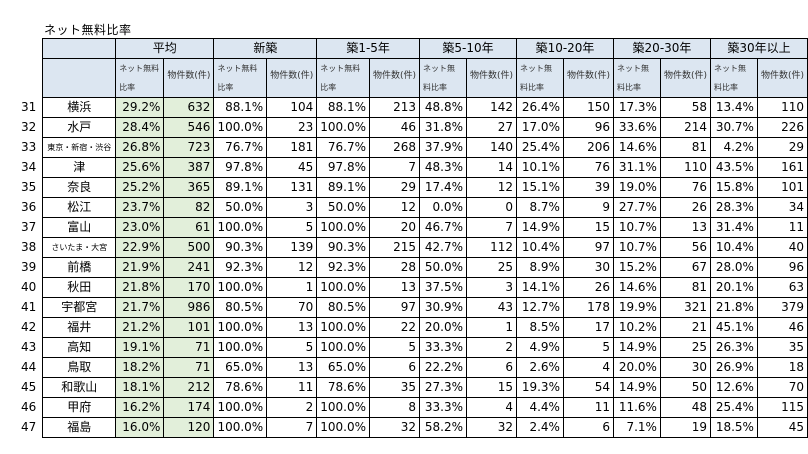  What do you see at coordinates (292, 327) in the screenshot?
I see `count-cell: 13` at bounding box center [292, 327].